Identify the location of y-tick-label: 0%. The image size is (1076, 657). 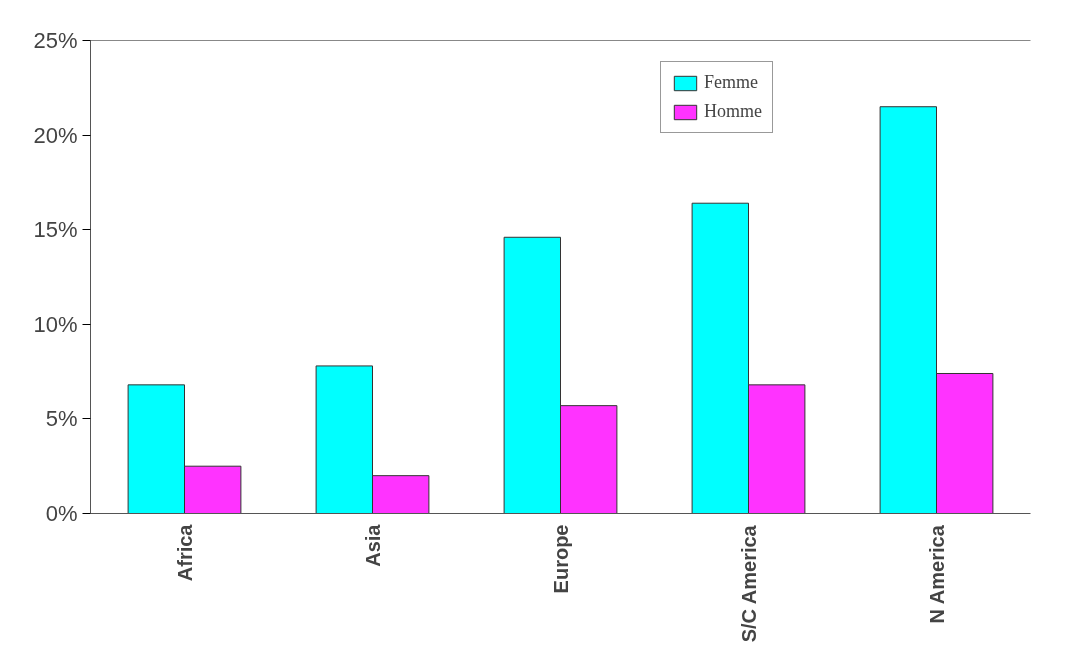
(61, 513).